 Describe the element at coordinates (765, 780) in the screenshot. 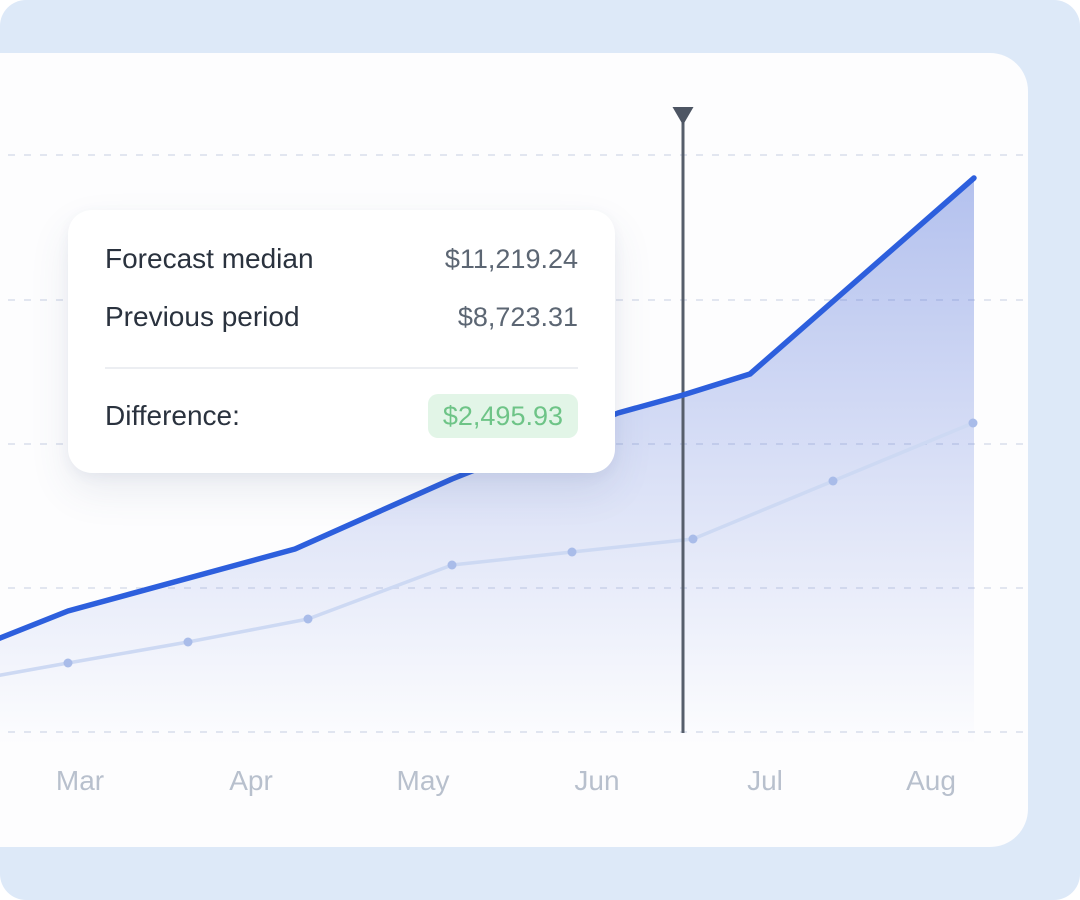

I see `x-axis-label-jul: Jul` at that location.